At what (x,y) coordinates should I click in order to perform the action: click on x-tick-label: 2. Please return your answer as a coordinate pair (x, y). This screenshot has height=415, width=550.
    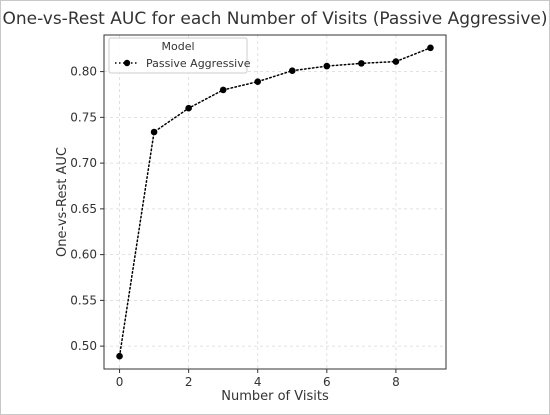
    Looking at the image, I should click on (189, 382).